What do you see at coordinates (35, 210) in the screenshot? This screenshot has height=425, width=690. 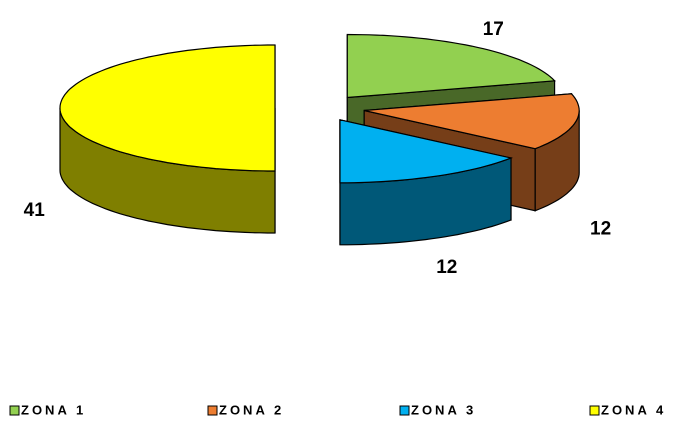 I see `value-label: 41` at bounding box center [35, 210].